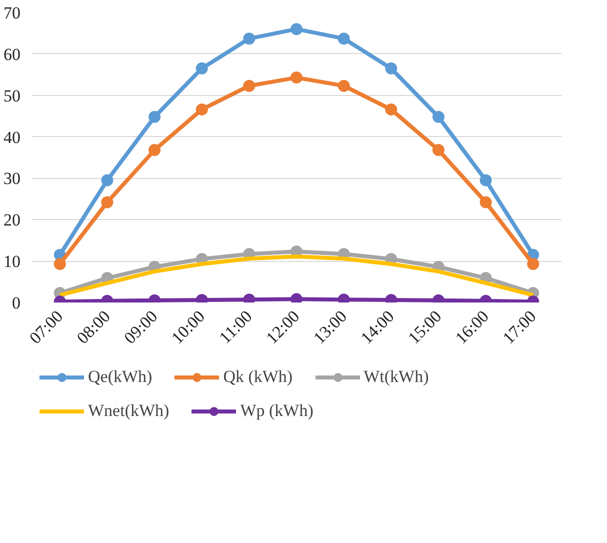 The image size is (607, 543). What do you see at coordinates (258, 377) in the screenshot?
I see `legend-label: Qk (kWh)` at bounding box center [258, 377].